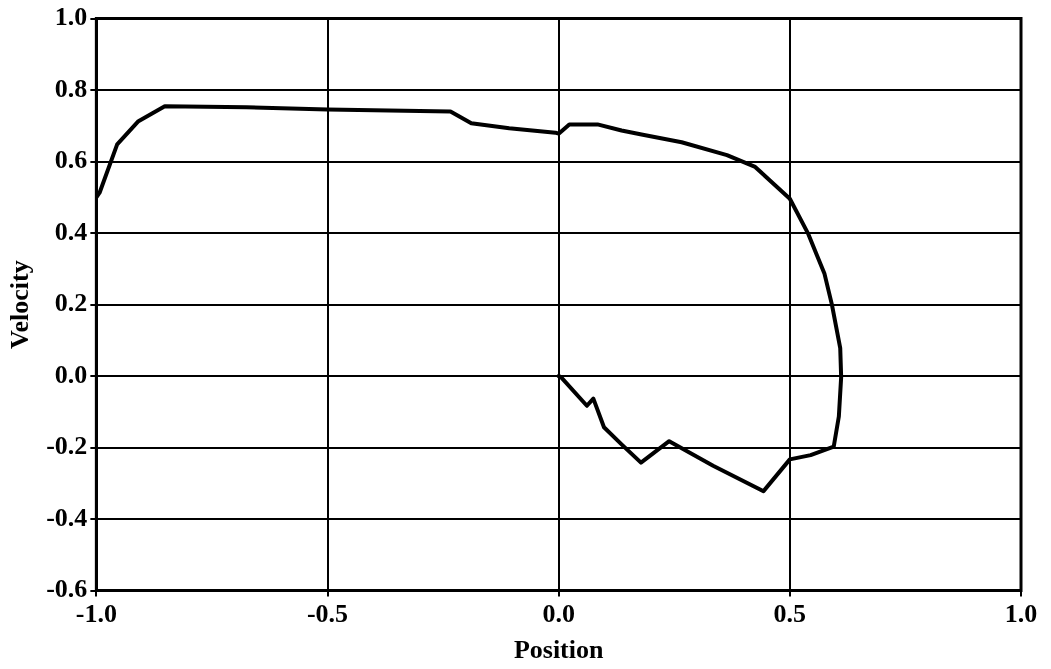 This screenshot has width=1051, height=669. Describe the element at coordinates (558, 613) in the screenshot. I see `x-tick-label: 0.0` at that location.